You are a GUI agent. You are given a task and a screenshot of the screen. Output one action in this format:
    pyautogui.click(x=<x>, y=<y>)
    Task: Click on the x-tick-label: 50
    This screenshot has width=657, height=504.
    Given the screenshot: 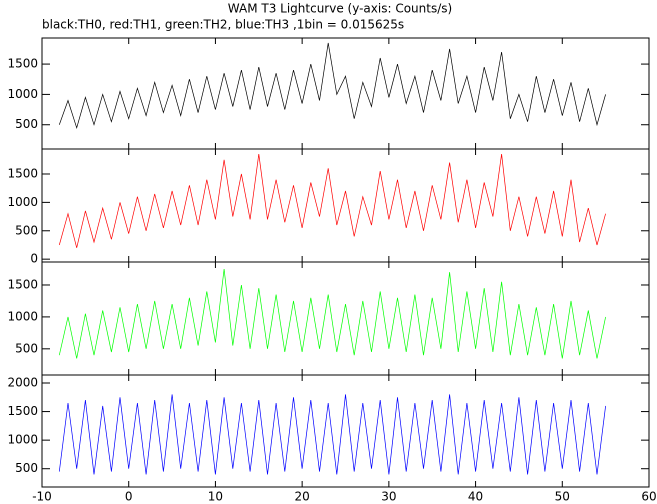 What is the action you would take?
    pyautogui.click(x=562, y=497)
    